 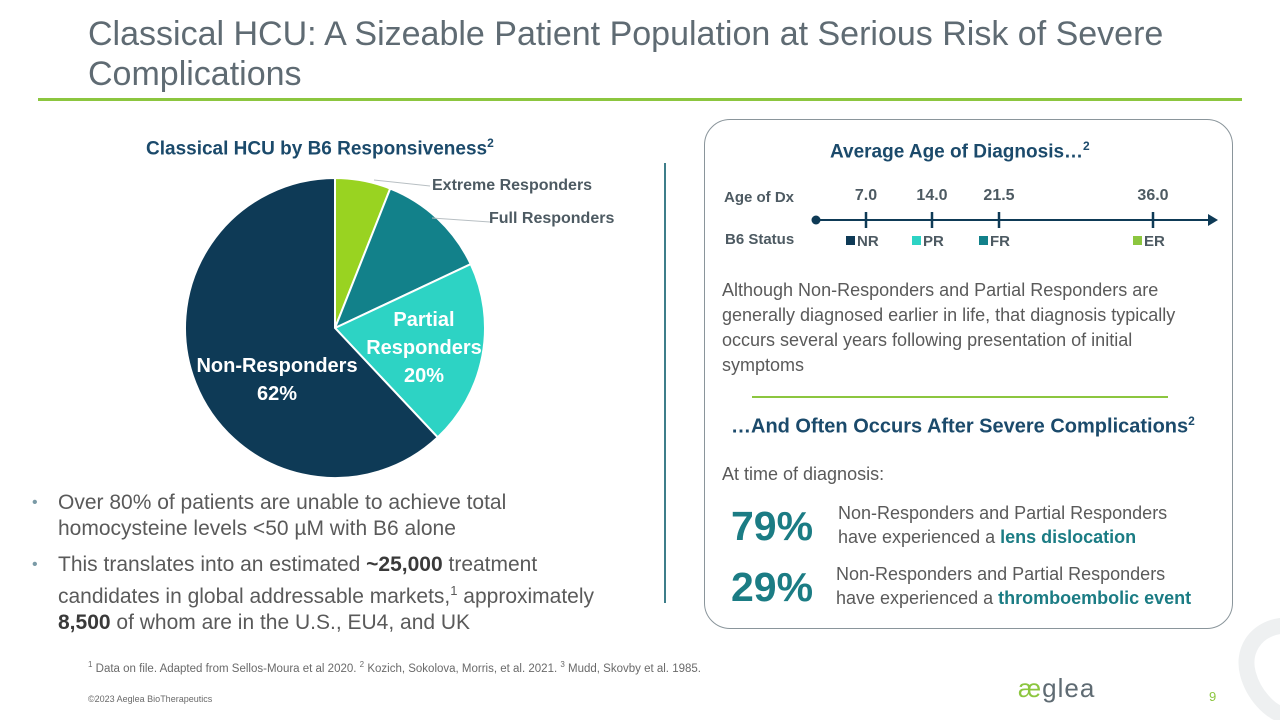 I want to click on timeline-age-label: 36.0, so click(x=1153, y=195).